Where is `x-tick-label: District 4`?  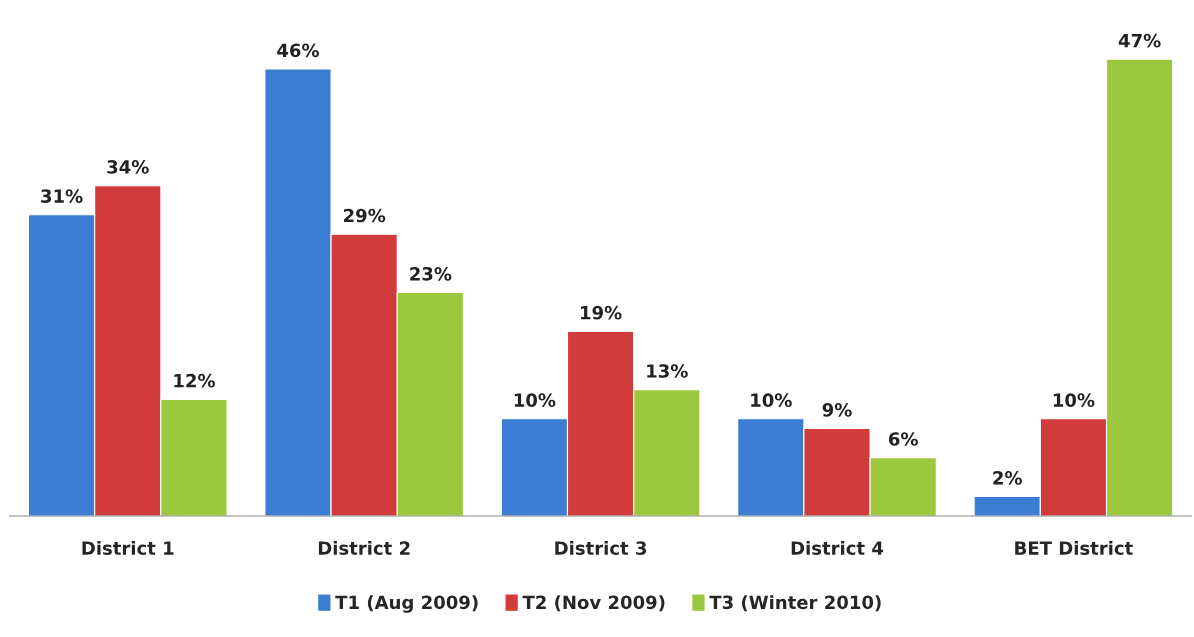 x-tick-label: District 4 is located at coordinates (837, 547).